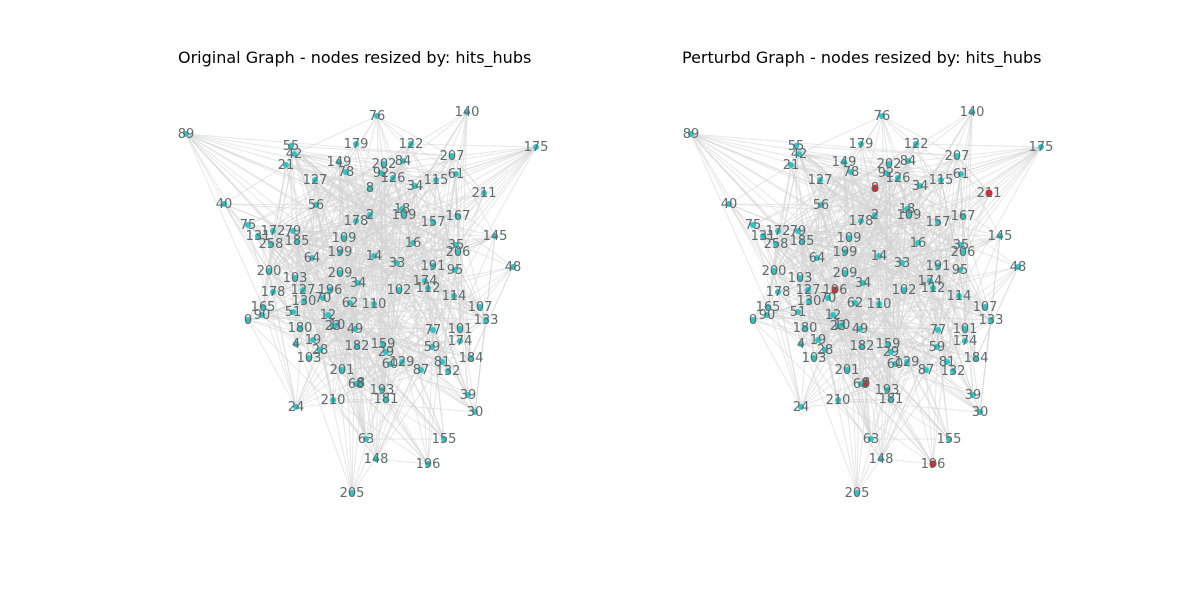 This screenshot has width=1200, height=600. Describe the element at coordinates (444, 439) in the screenshot. I see `original-node-label: 155` at that location.